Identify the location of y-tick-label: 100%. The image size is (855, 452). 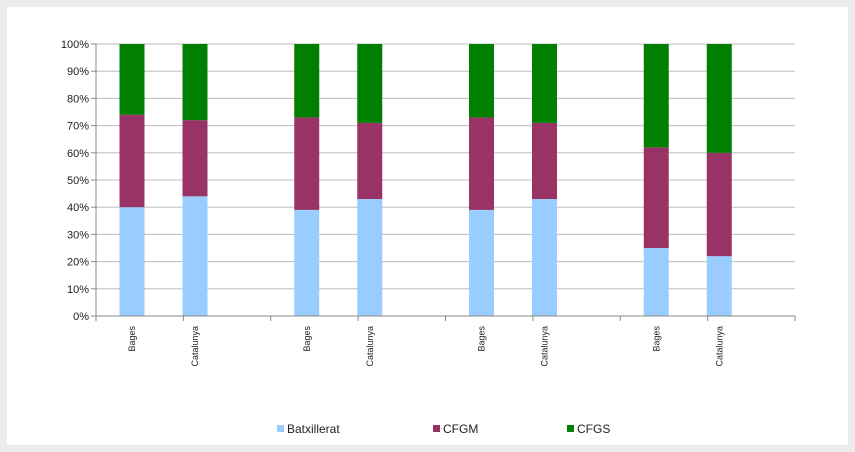
(75, 45).